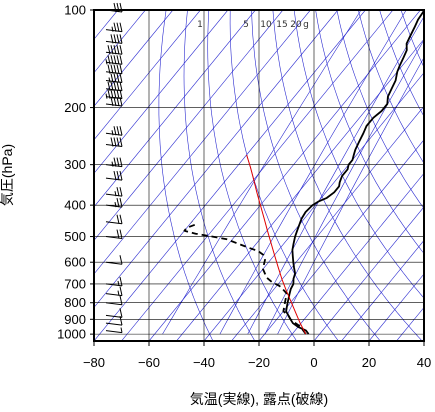 The height and width of the screenshot is (412, 435). I want to click on parcel-line, so click(276, 244).